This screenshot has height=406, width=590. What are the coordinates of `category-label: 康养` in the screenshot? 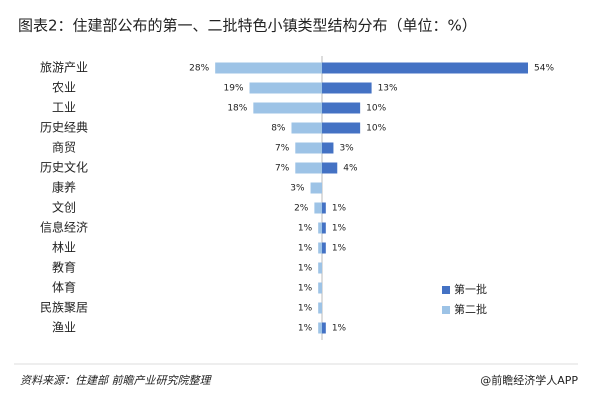 It's located at (64, 187).